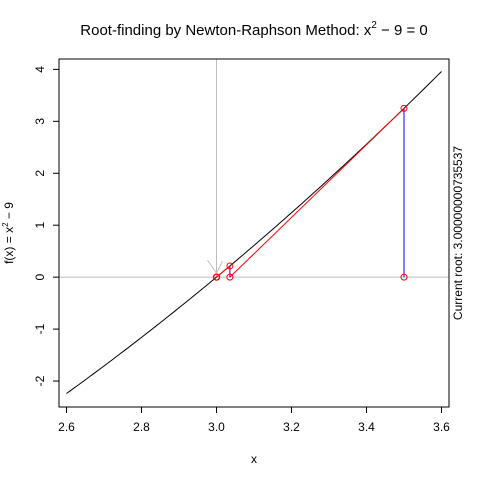  Describe the element at coordinates (40, 121) in the screenshot. I see `y-tick-label: 3` at that location.